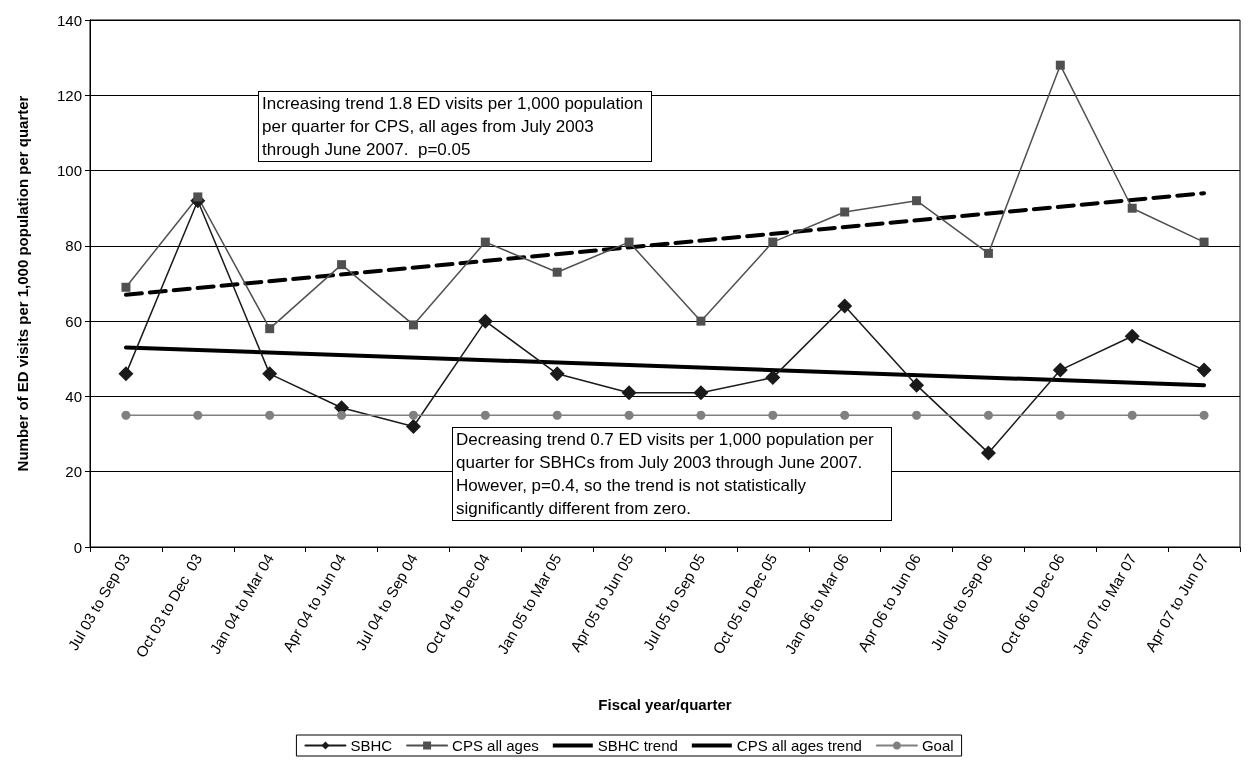  Describe the element at coordinates (242, 603) in the screenshot. I see `x-tick-label: Jan 04 to Mar 04` at that location.